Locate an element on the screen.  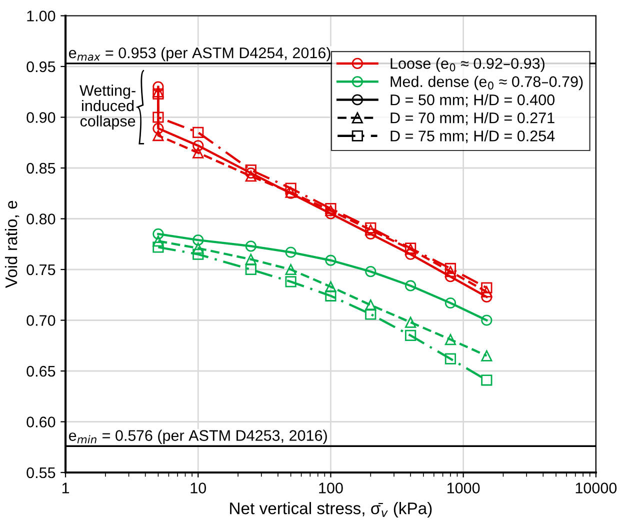
legend-label: D = 70 mm; H/D = 0.271 is located at coordinates (472, 119).